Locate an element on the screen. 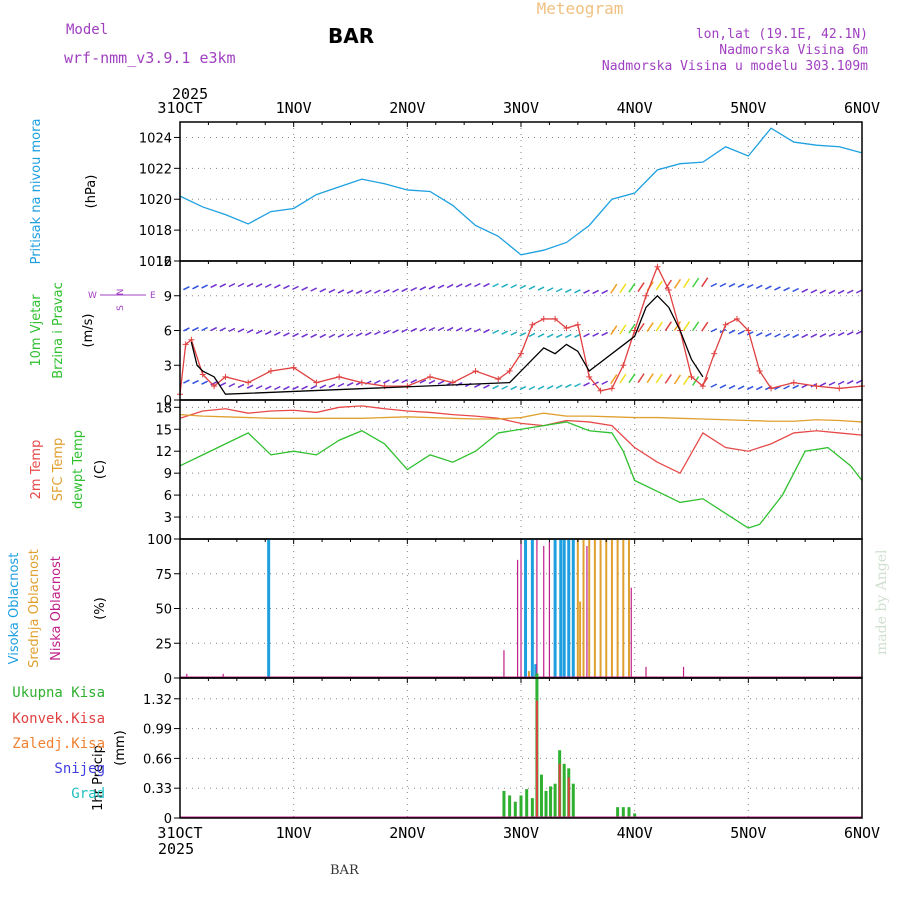  y-tick-label: 18 is located at coordinates (163, 408).